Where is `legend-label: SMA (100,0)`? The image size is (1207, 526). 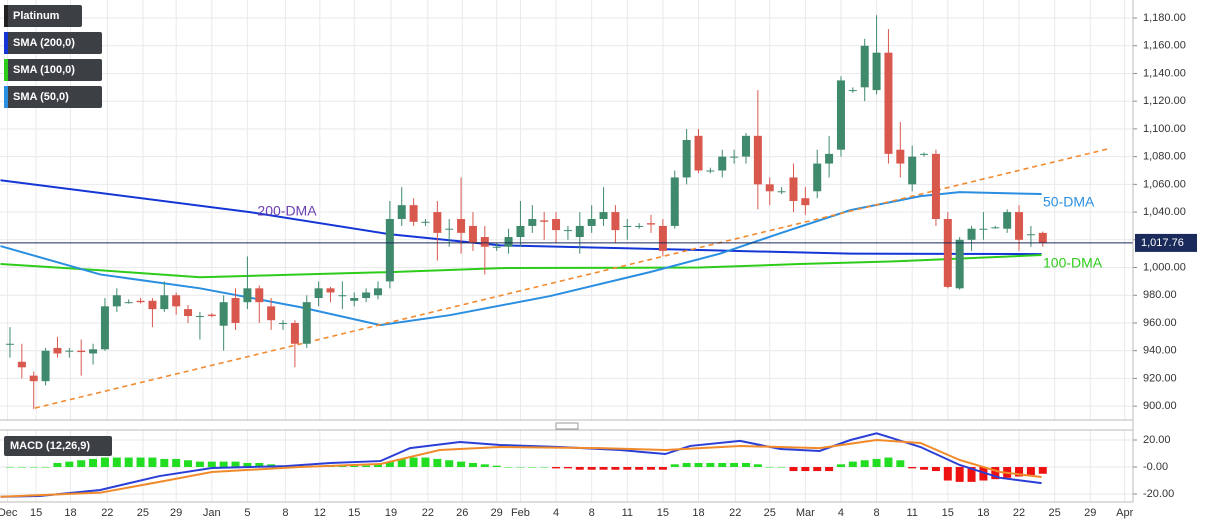 legend-label: SMA (100,0) is located at coordinates (44, 70).